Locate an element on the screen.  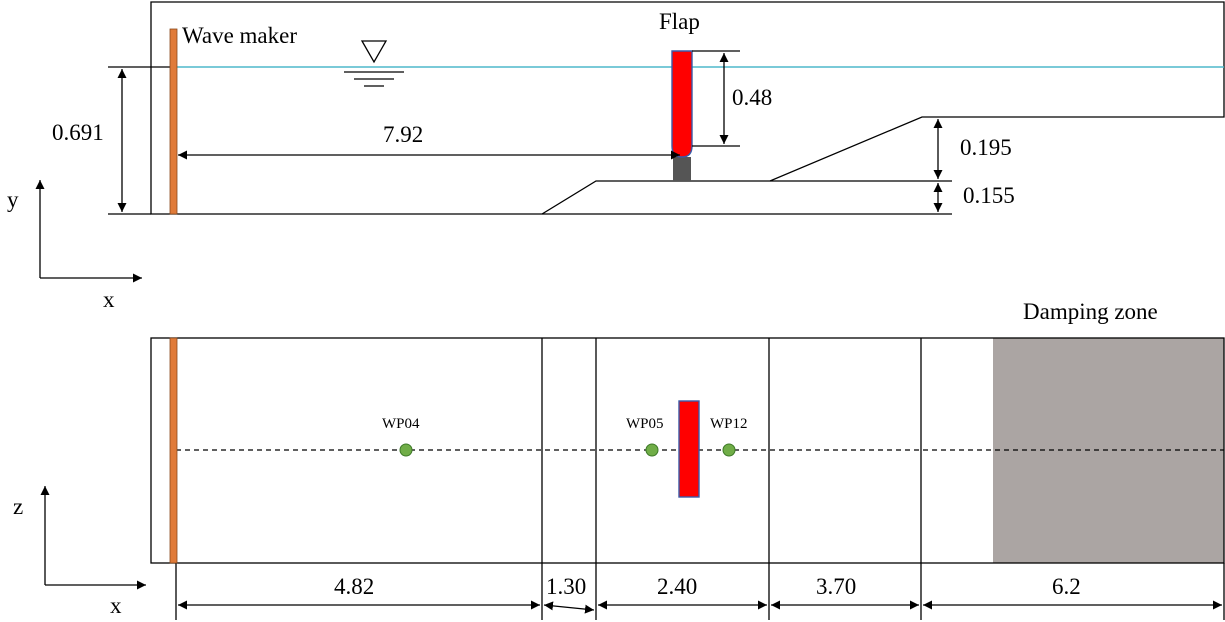
probe-wp12: WP12 is located at coordinates (729, 436).